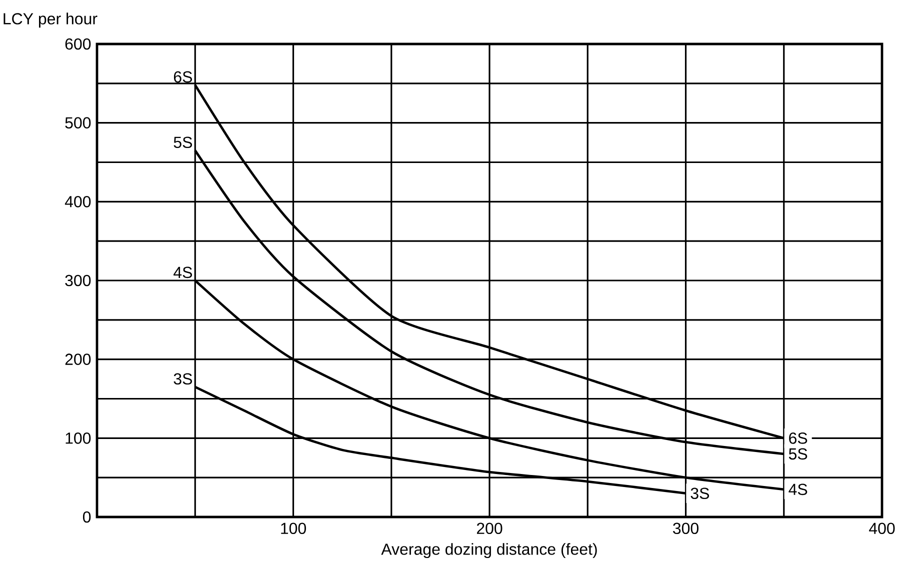 The width and height of the screenshot is (904, 573). Describe the element at coordinates (51, 20) in the screenshot. I see `y-axis-title: LCY per hour` at that location.